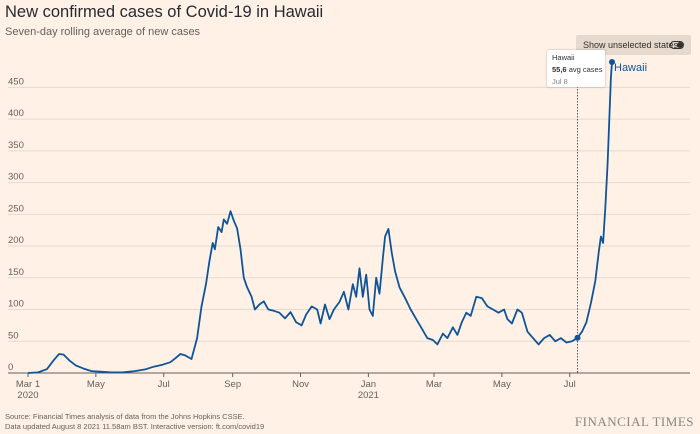  What do you see at coordinates (559, 69) in the screenshot?
I see `tooltip-value-number: 55,6` at bounding box center [559, 69].